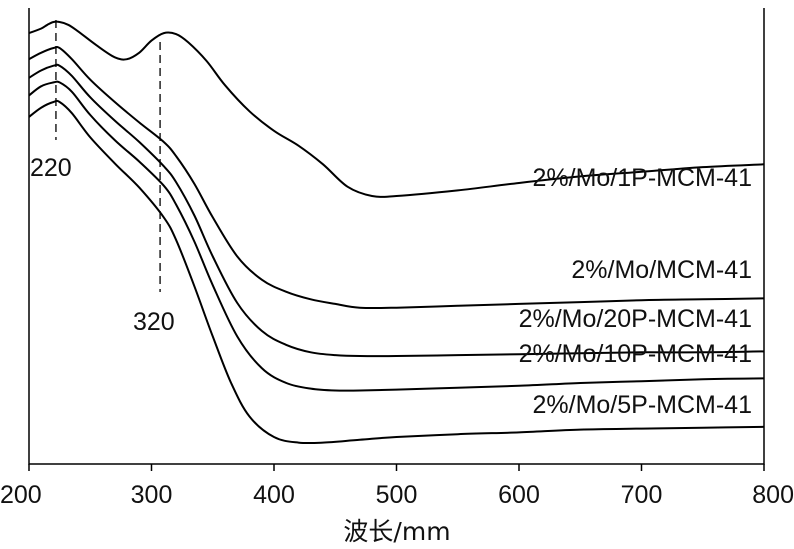 The image size is (794, 549). What do you see at coordinates (397, 495) in the screenshot?
I see `x-tick-label: 500` at bounding box center [397, 495].